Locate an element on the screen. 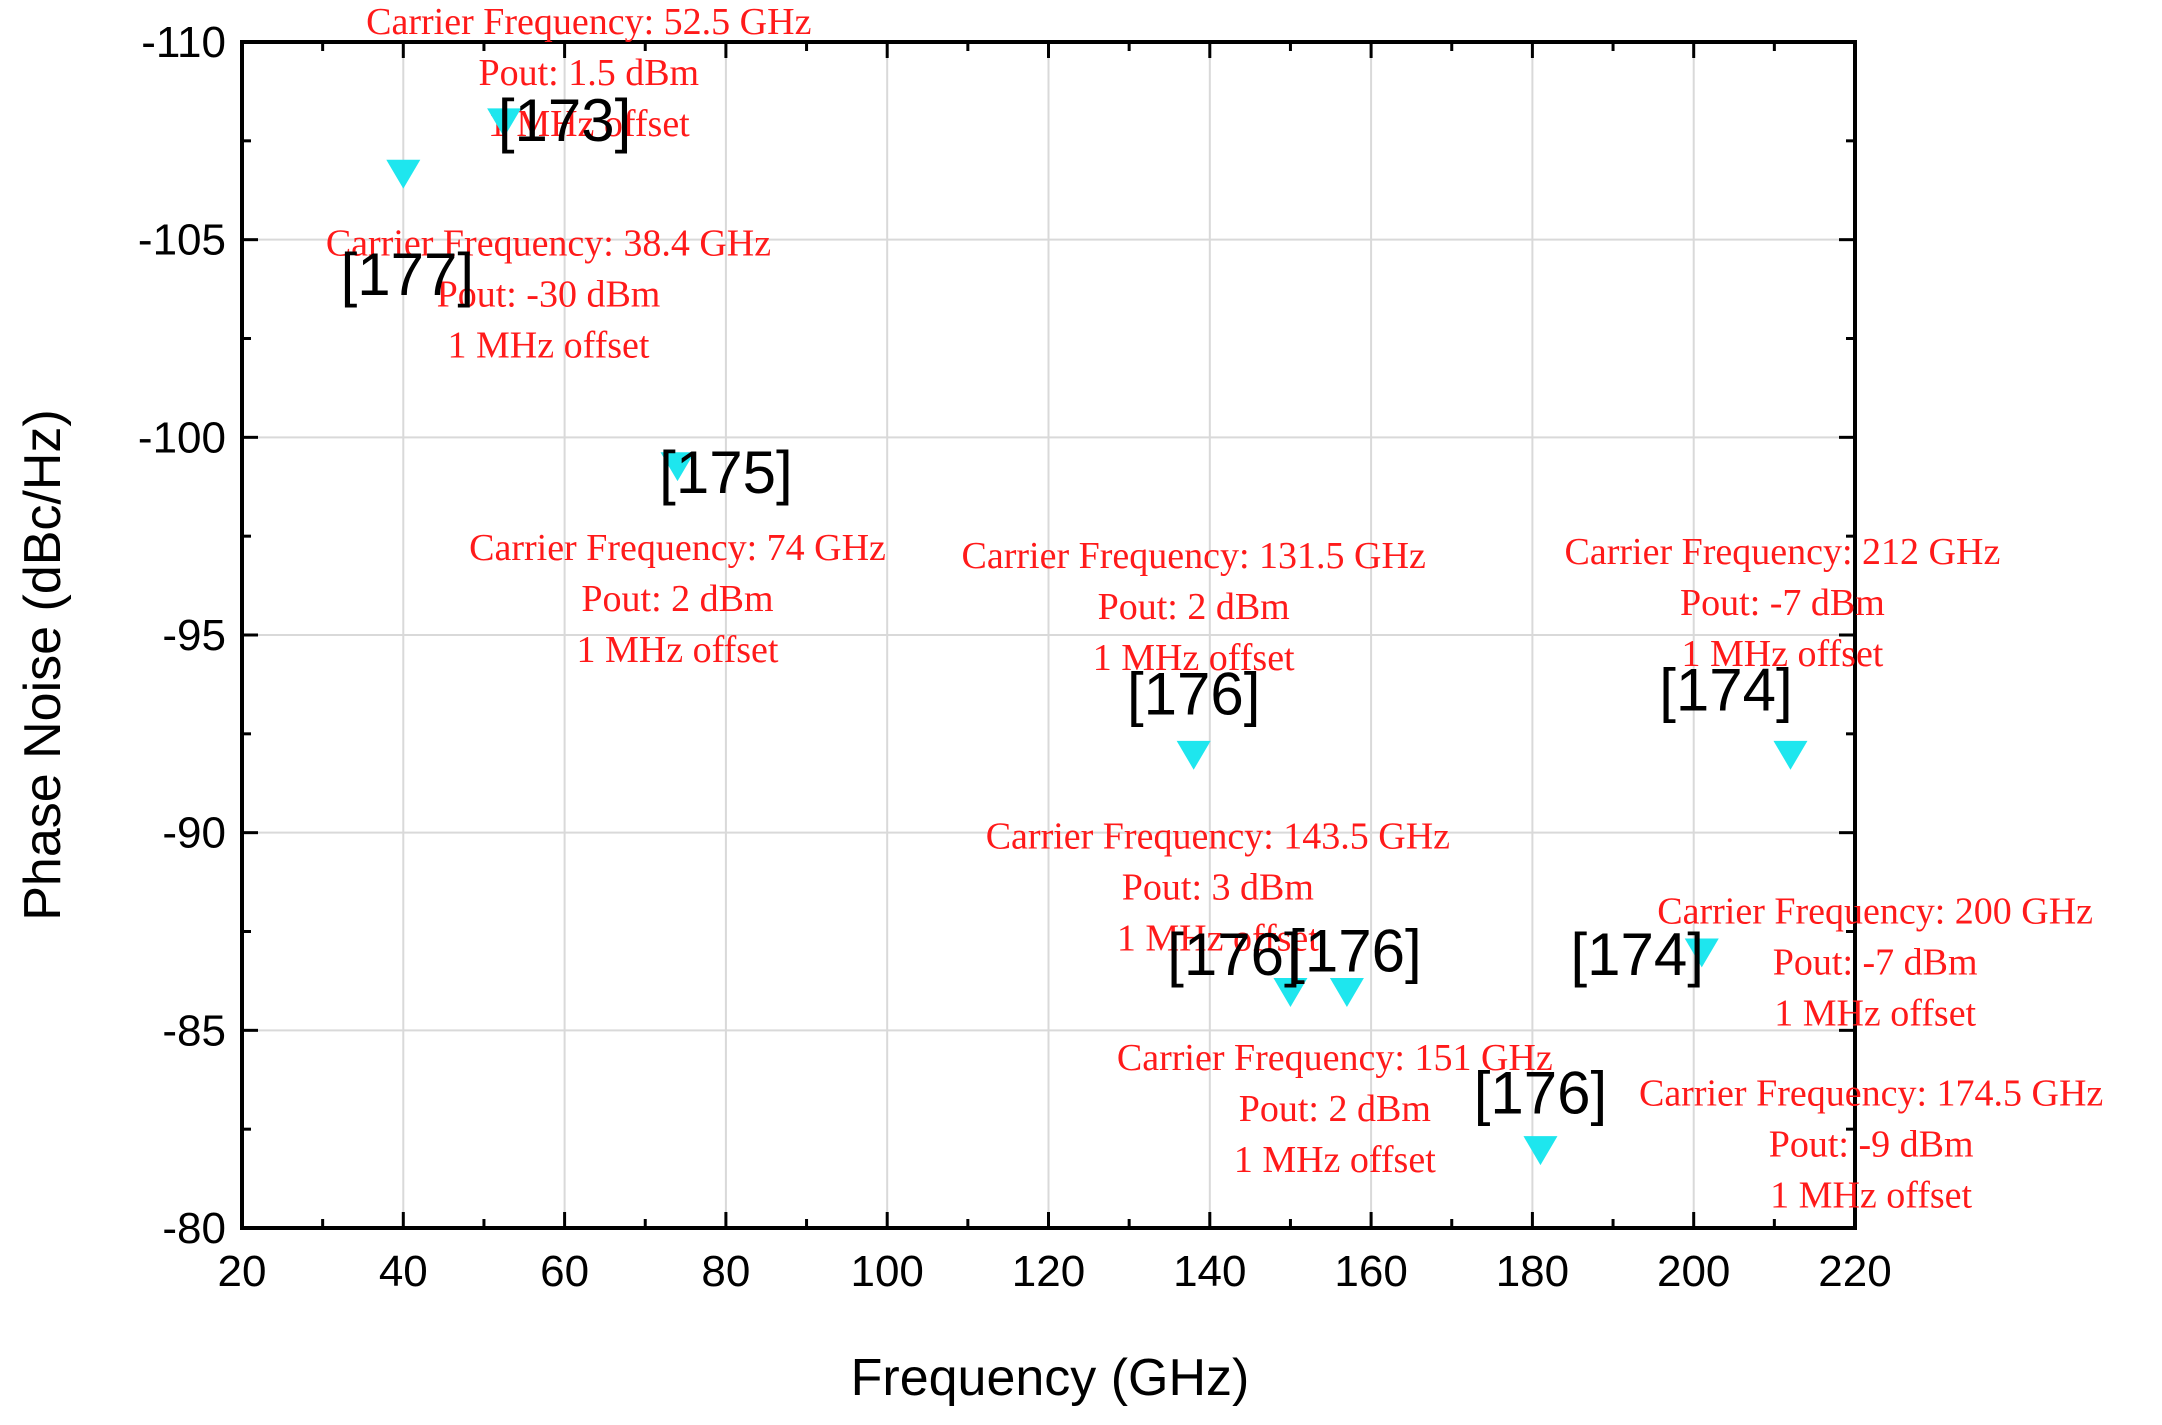 The width and height of the screenshot is (2162, 1425). annotation-line: Carrier Frequency: 174.5 GHz is located at coordinates (1871, 1094).